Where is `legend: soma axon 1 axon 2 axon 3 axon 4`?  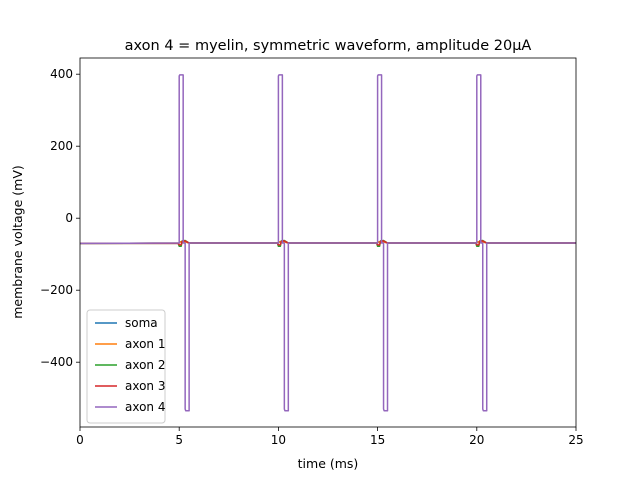
legend: soma axon 1 axon 2 axon 3 axon 4 is located at coordinates (126, 366).